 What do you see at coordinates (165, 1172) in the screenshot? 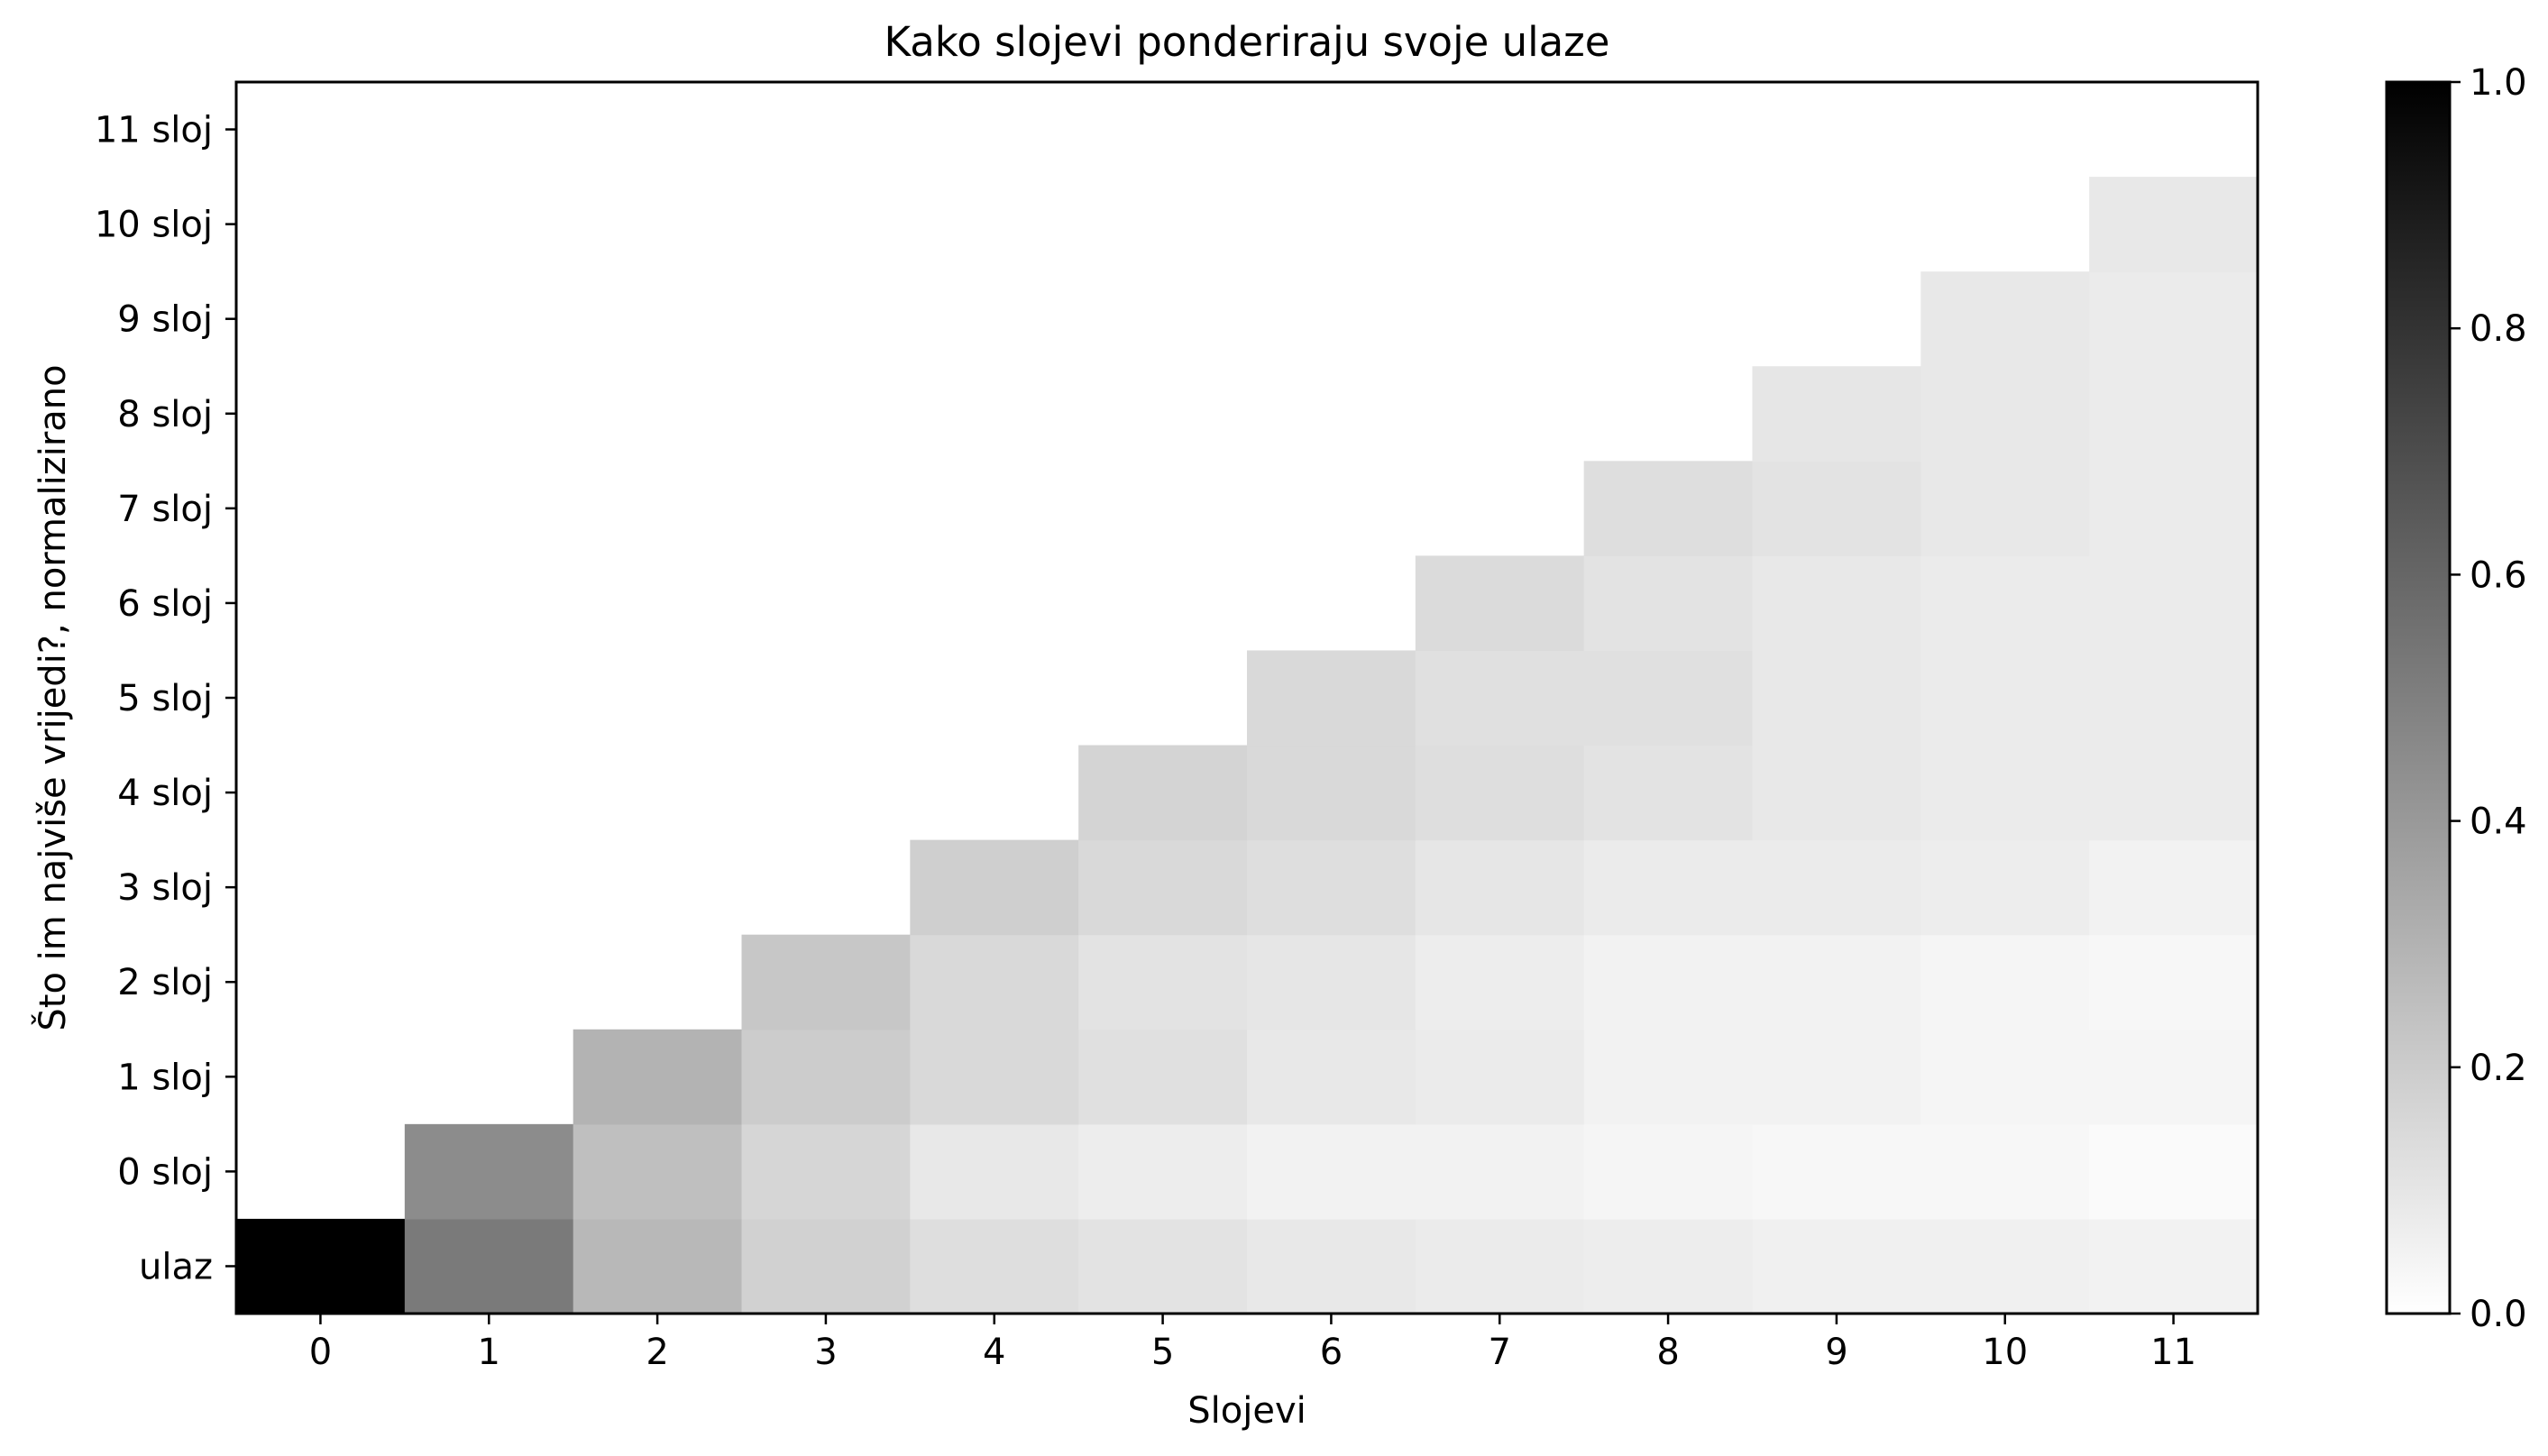
I see `y-tick-label: 0 sloj` at bounding box center [165, 1172].